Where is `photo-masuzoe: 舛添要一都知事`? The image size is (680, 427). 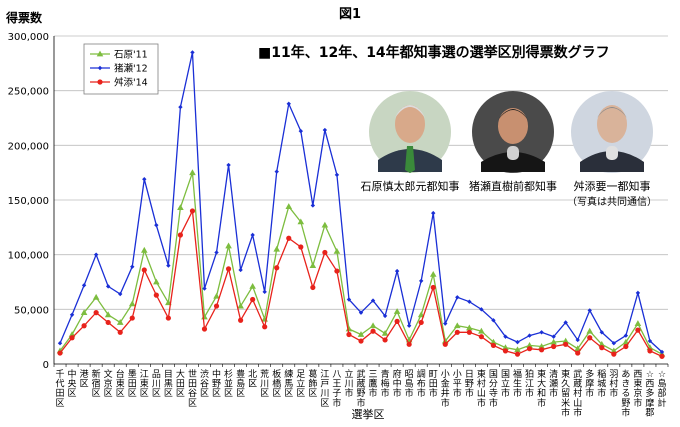 photo-masuzoe: 舛添要一都知事 is located at coordinates (612, 142).